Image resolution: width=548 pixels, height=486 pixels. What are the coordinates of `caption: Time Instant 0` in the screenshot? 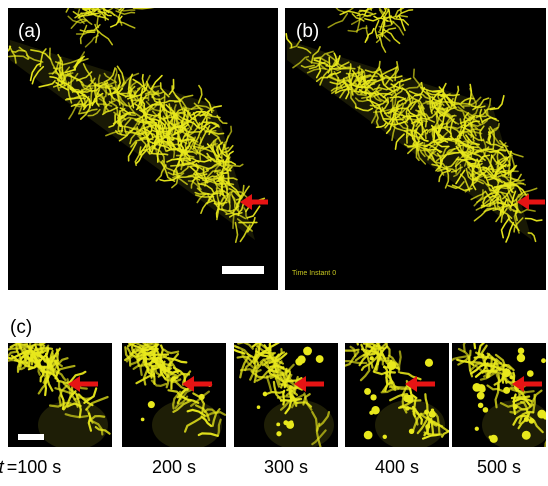 It's located at (314, 273).